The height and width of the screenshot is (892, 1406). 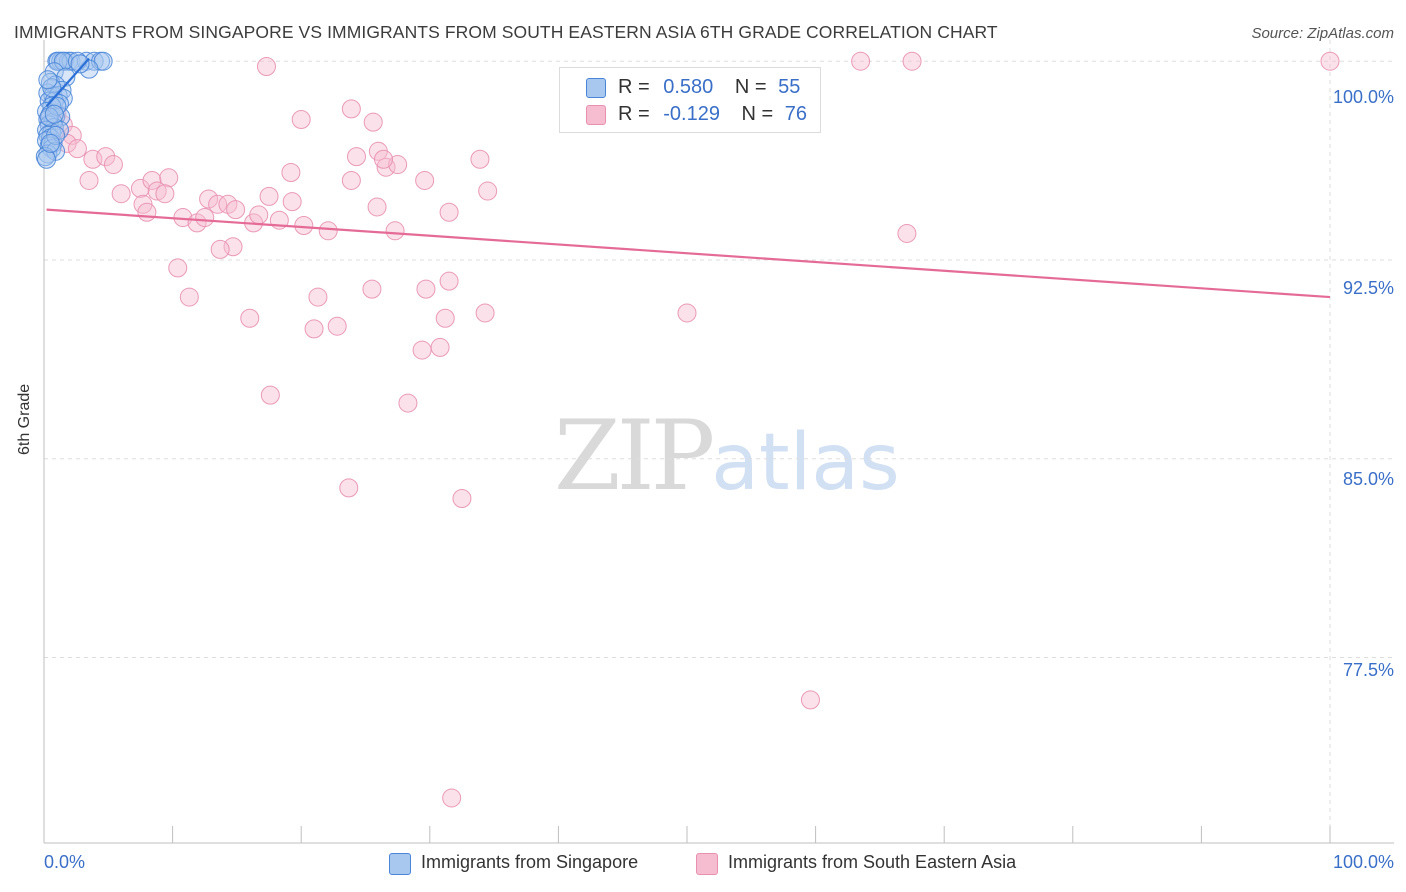 What do you see at coordinates (67, 82) in the screenshot?
I see `singapore-trend-line` at bounding box center [67, 82].